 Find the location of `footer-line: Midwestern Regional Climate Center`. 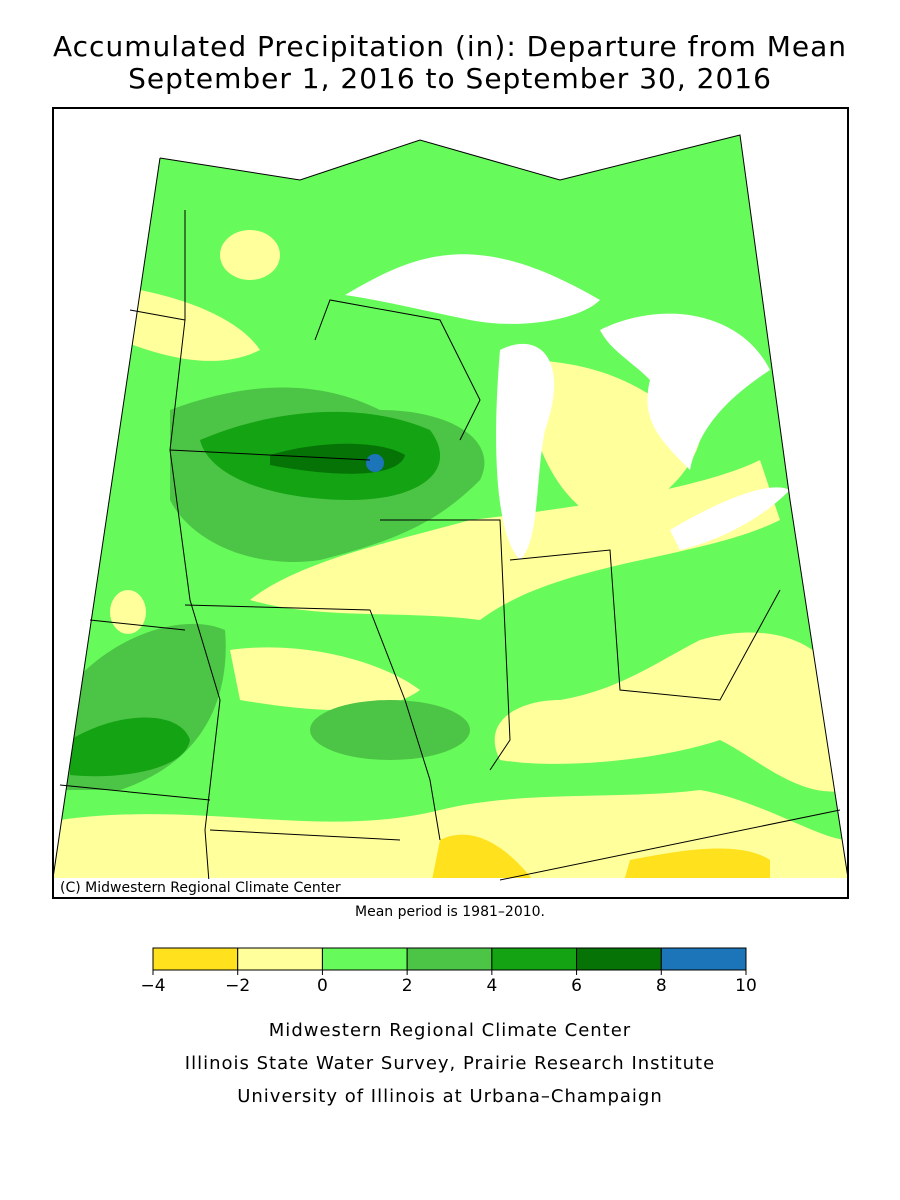

footer-line: Midwestern Regional Climate Center is located at coordinates (450, 1030).